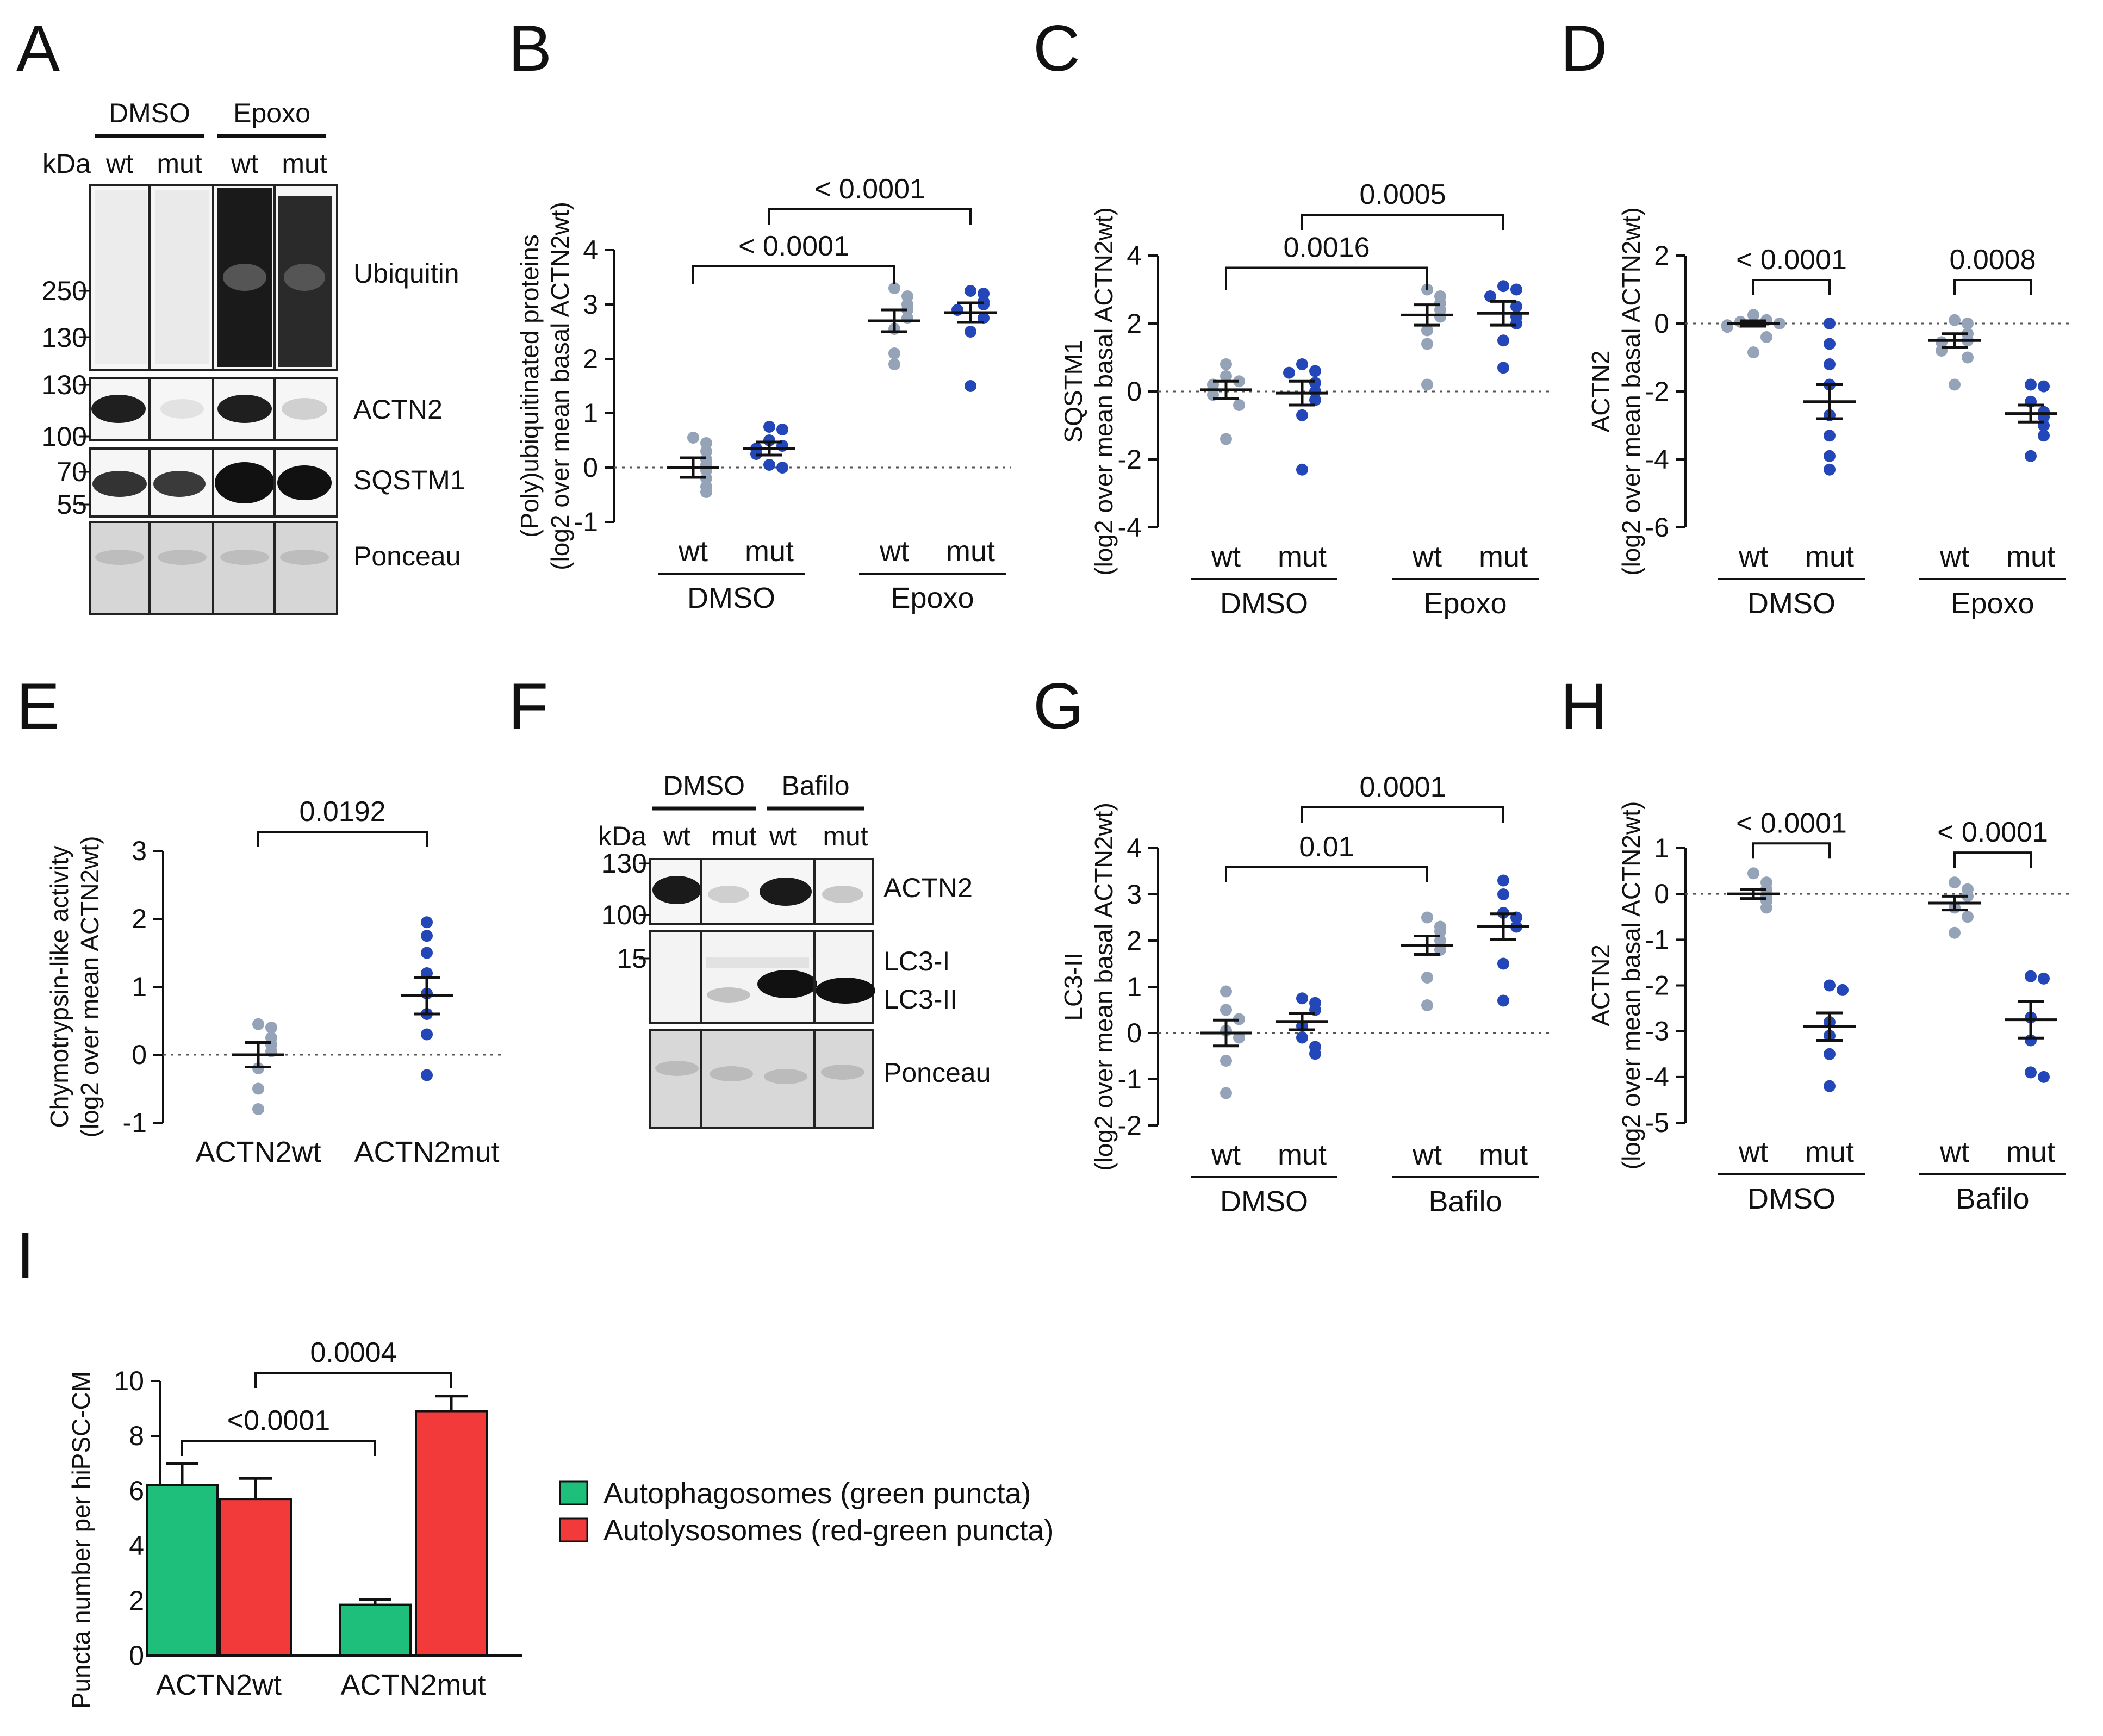 The height and width of the screenshot is (1736, 2103). Describe the element at coordinates (1657, 985) in the screenshot. I see `y-tick-label-h: -2` at that location.